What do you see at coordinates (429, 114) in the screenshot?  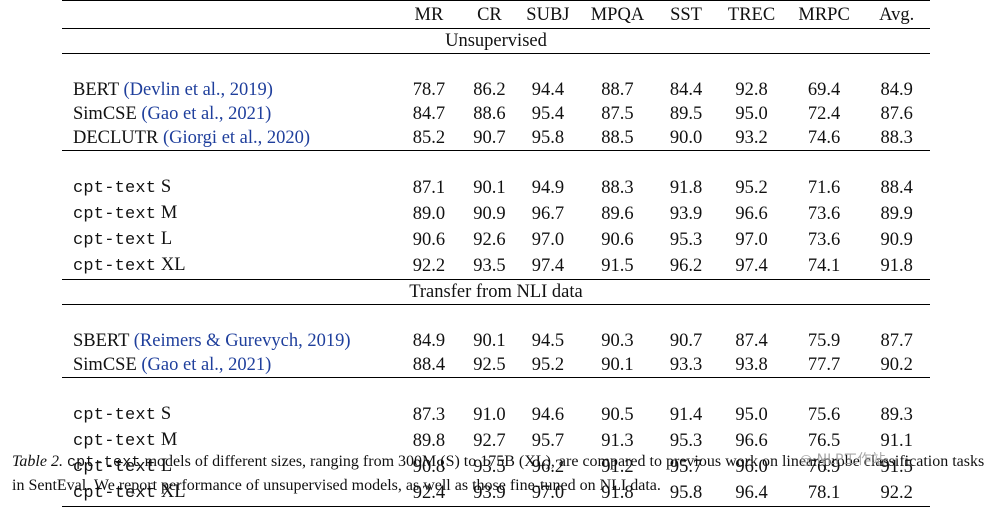 I see `score-cell: 84.7` at bounding box center [429, 114].